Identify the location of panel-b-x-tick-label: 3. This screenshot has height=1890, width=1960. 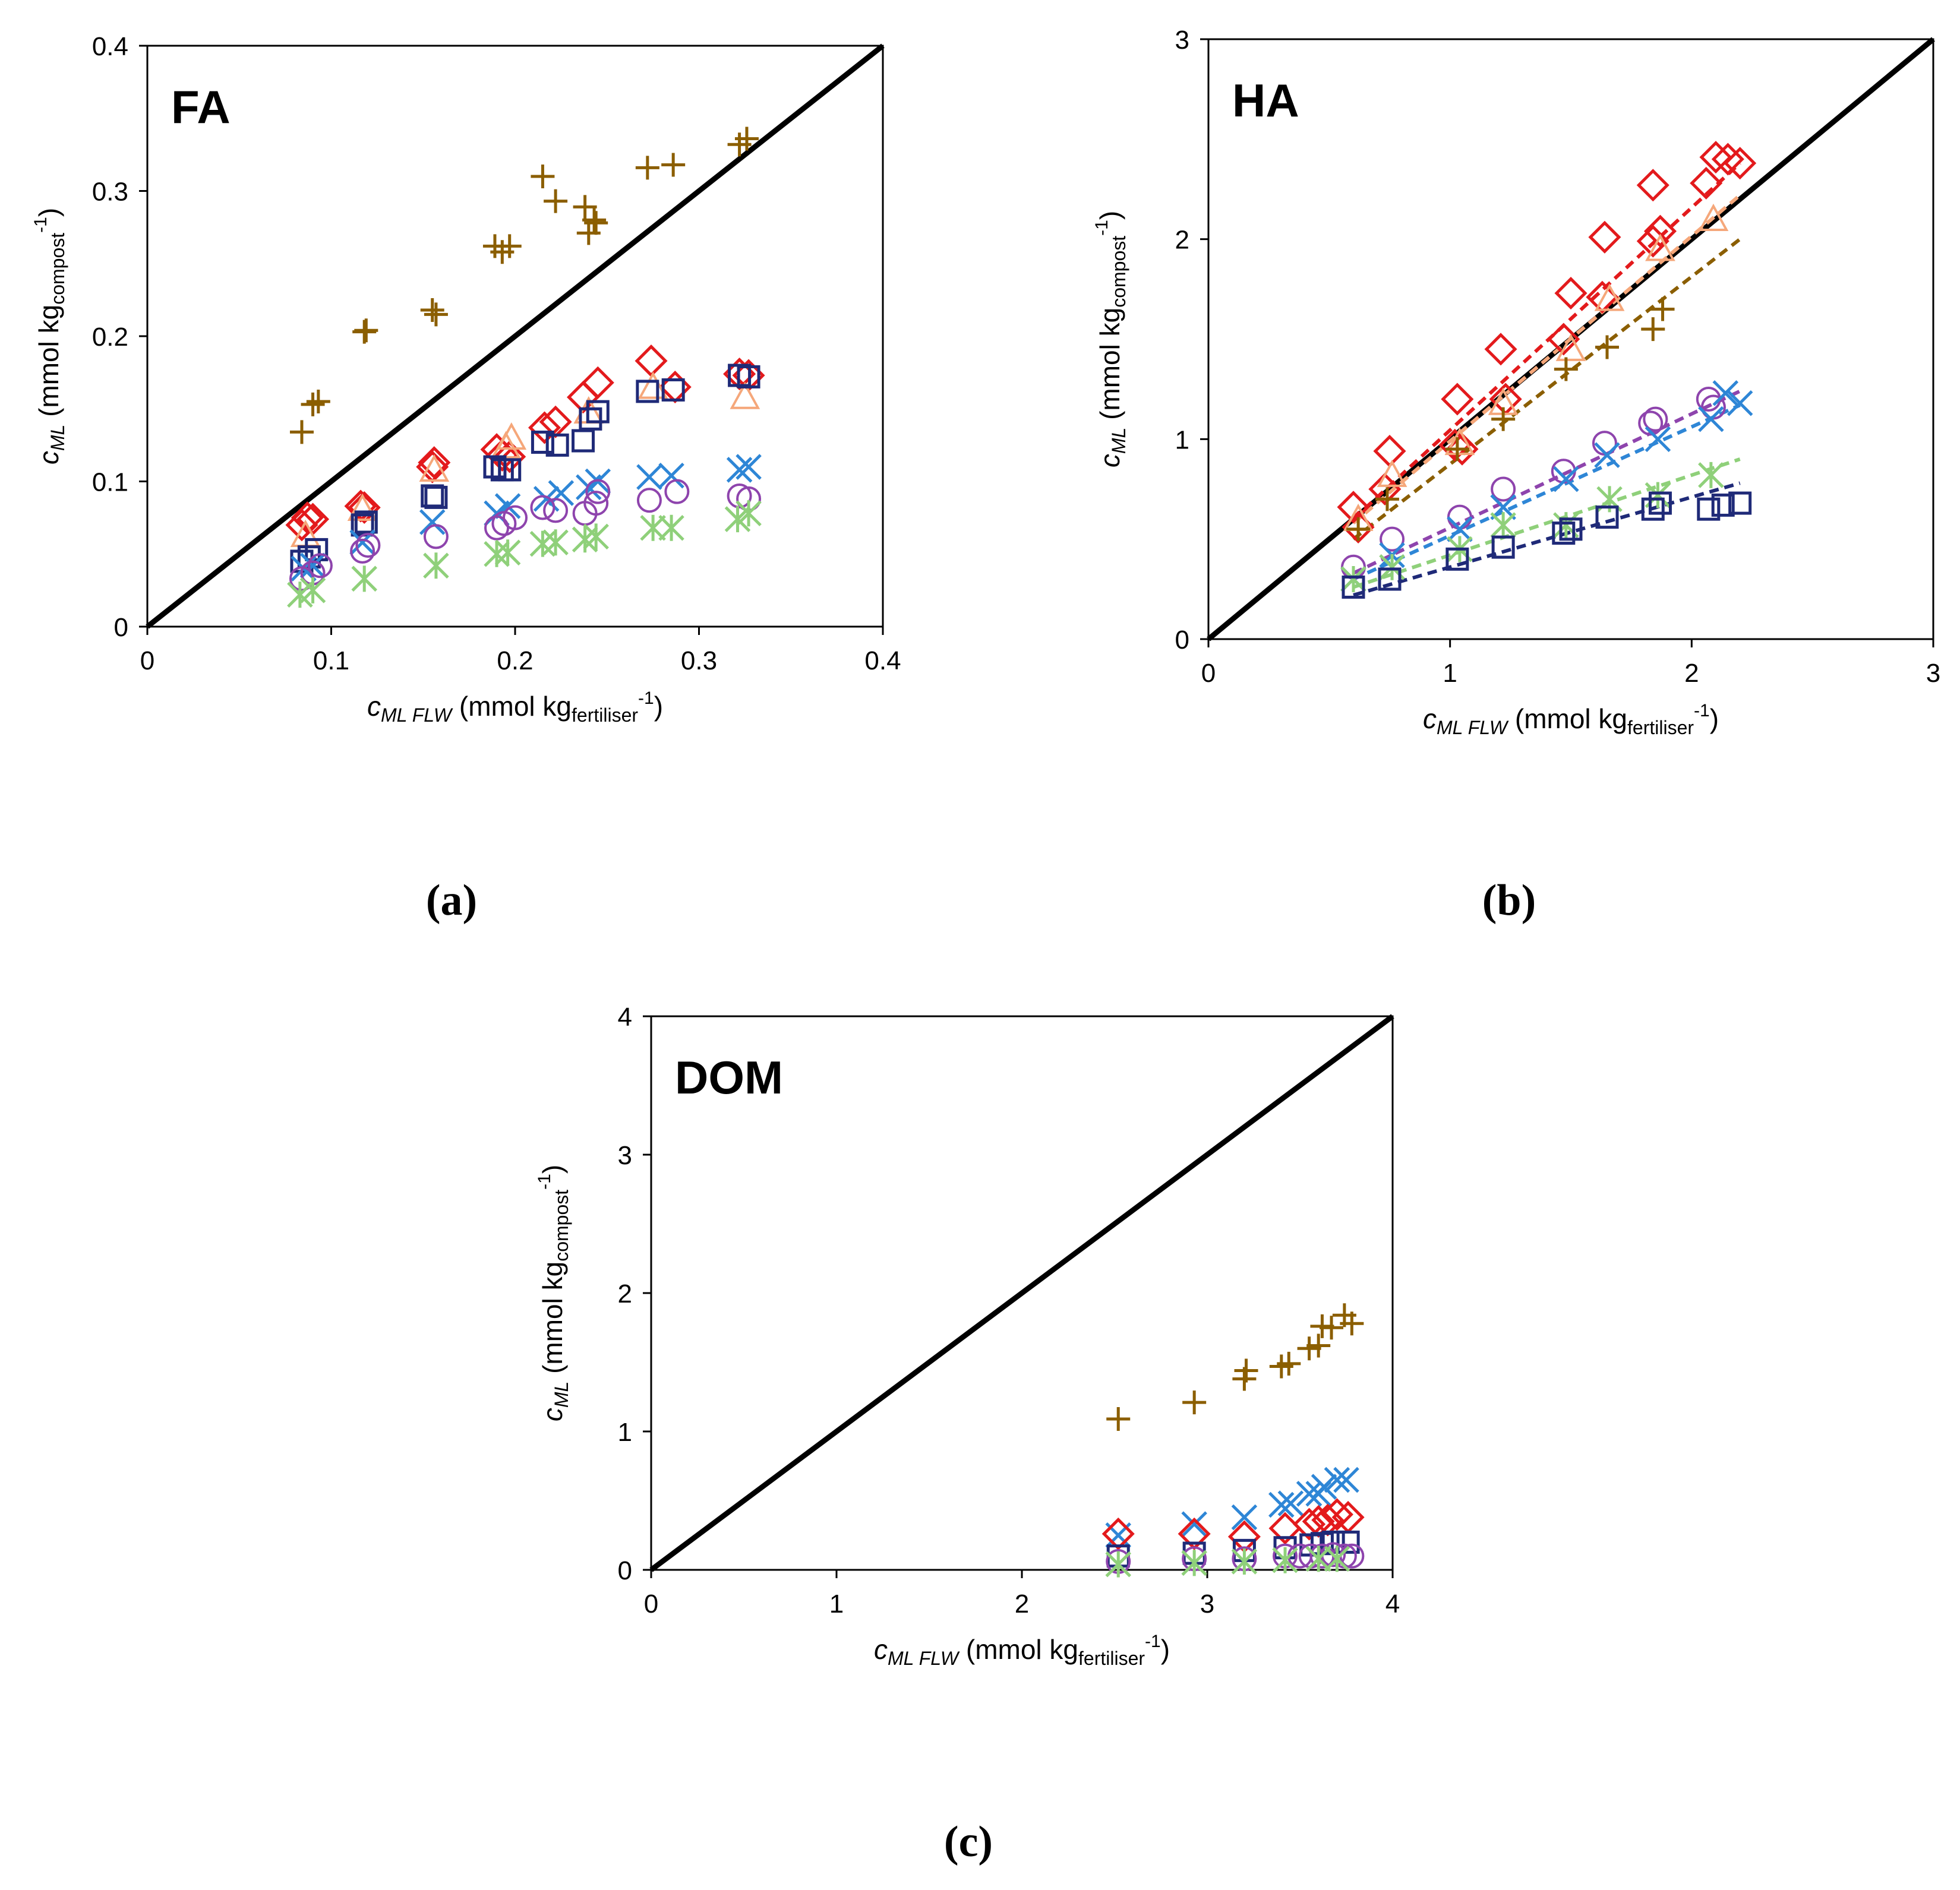
(1933, 673).